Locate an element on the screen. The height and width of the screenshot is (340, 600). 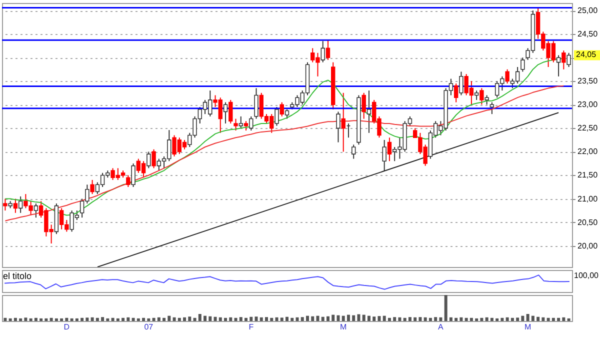
y-tick-label: 21,00 is located at coordinates (588, 199).